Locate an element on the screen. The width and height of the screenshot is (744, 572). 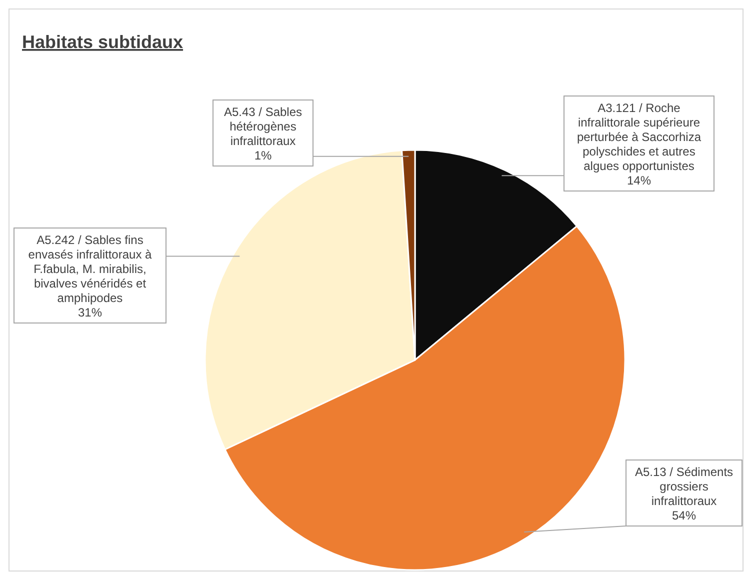
data-label: 31% is located at coordinates (90, 313).